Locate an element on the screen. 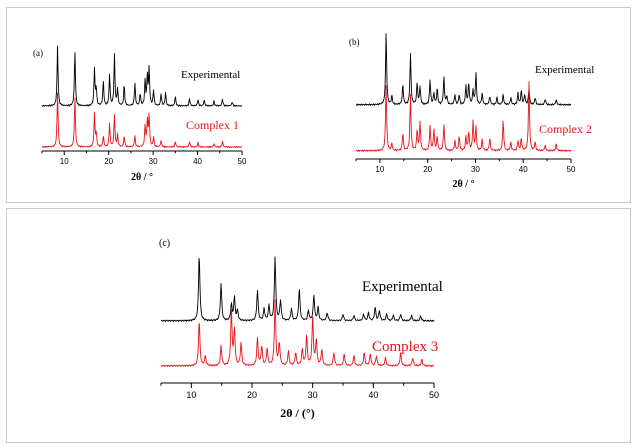  series-label: Complex 1 is located at coordinates (212, 125).